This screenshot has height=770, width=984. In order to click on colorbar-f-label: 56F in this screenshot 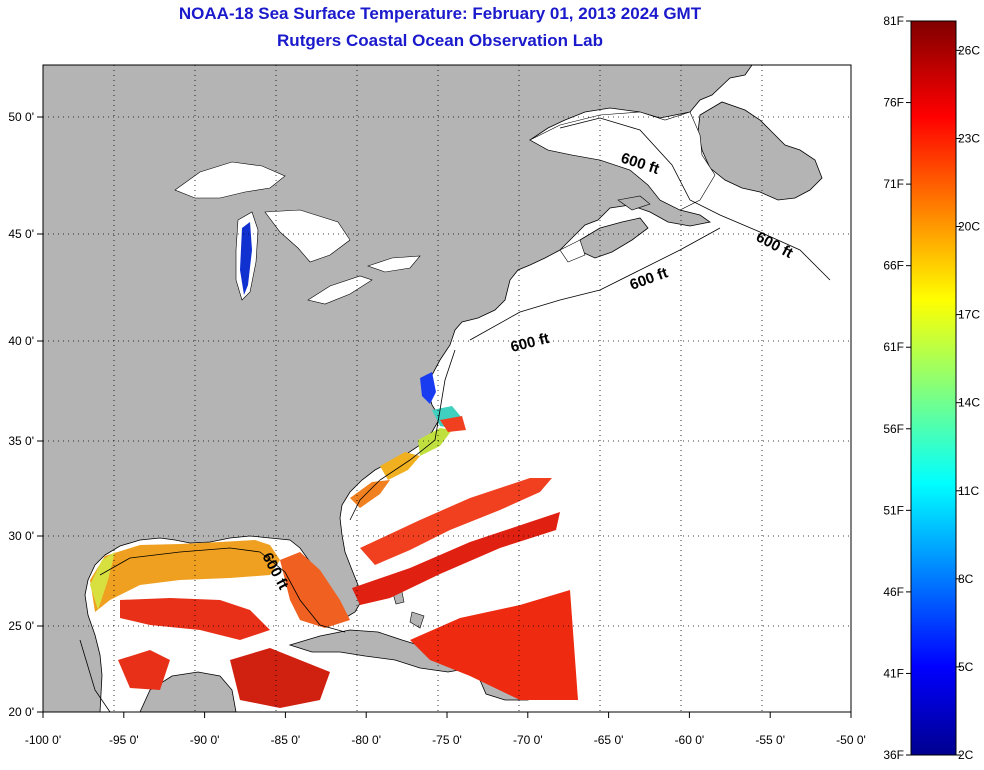, I will do `click(893, 429)`.